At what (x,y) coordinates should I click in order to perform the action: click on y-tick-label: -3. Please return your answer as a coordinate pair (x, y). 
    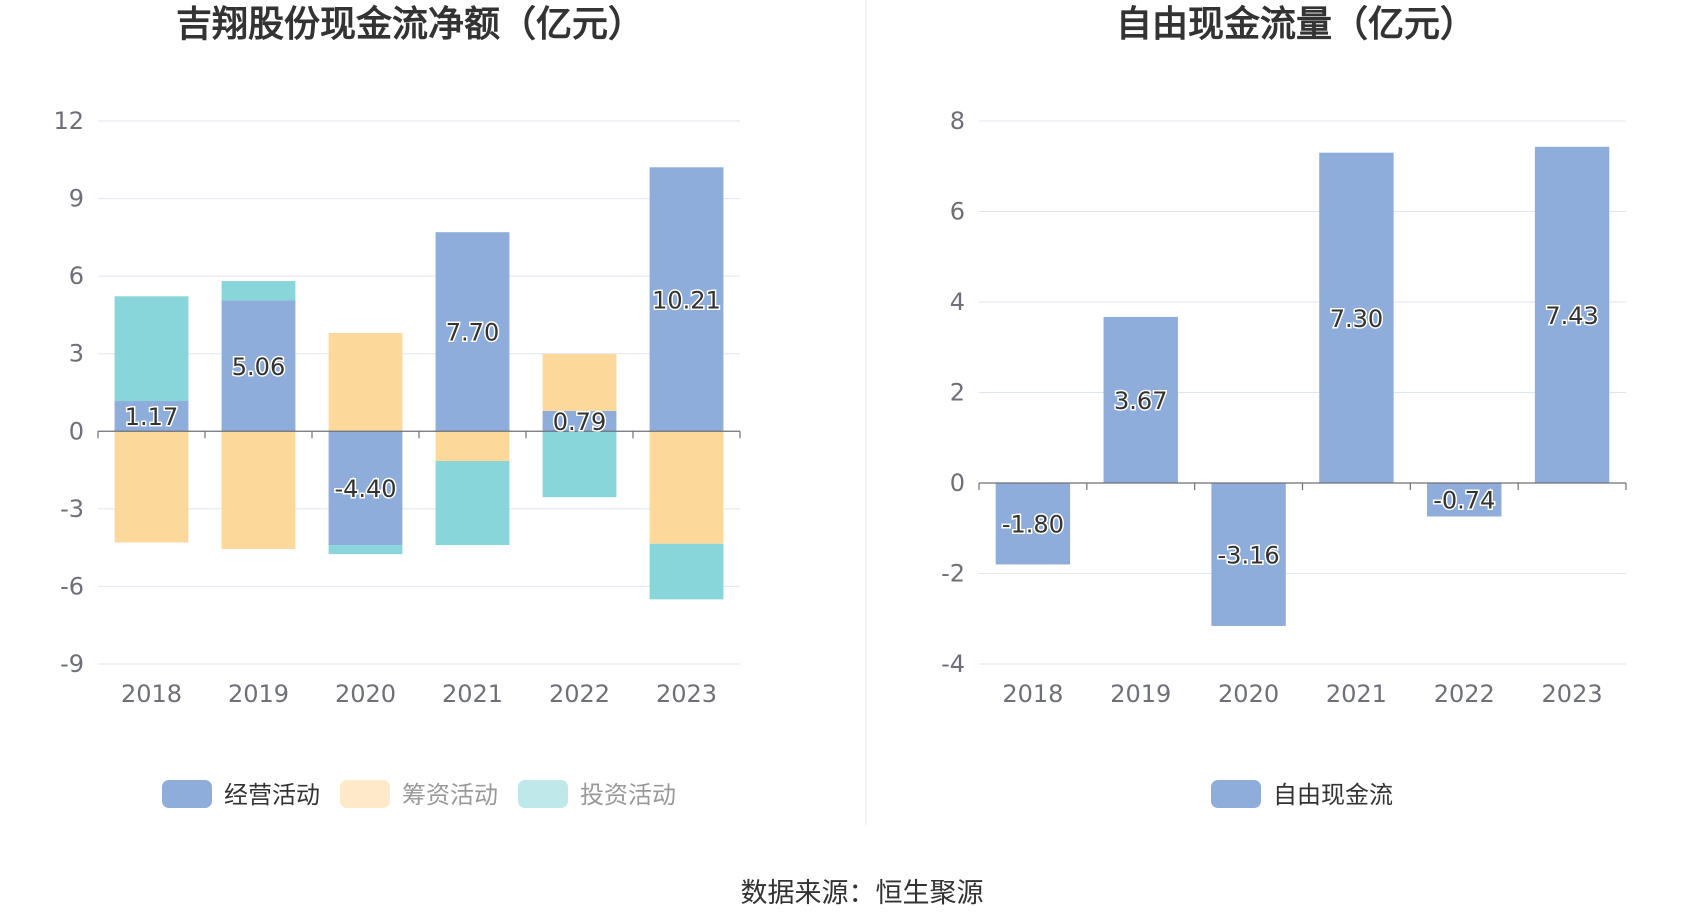
    Looking at the image, I should click on (72, 509).